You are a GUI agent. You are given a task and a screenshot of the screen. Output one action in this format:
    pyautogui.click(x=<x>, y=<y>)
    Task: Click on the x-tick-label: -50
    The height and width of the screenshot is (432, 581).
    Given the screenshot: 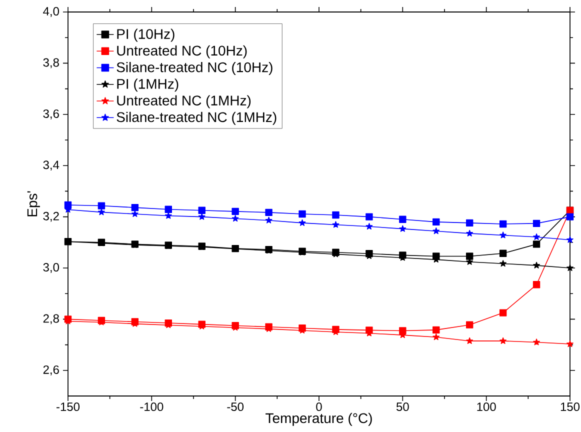 What is the action you would take?
    pyautogui.click(x=235, y=407)
    